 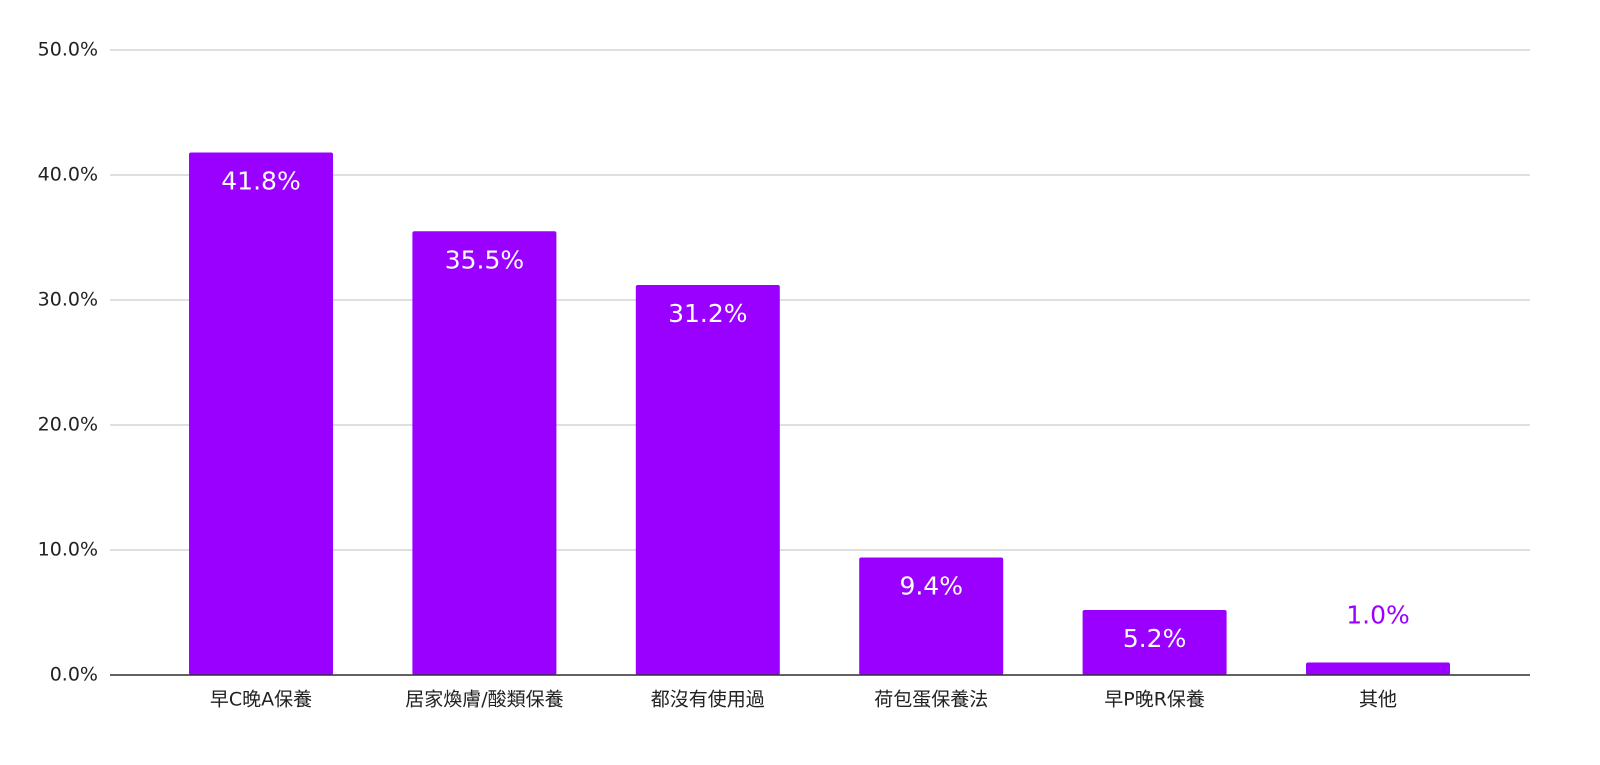 I want to click on y-tick-label: 0.0%, so click(x=74, y=675).